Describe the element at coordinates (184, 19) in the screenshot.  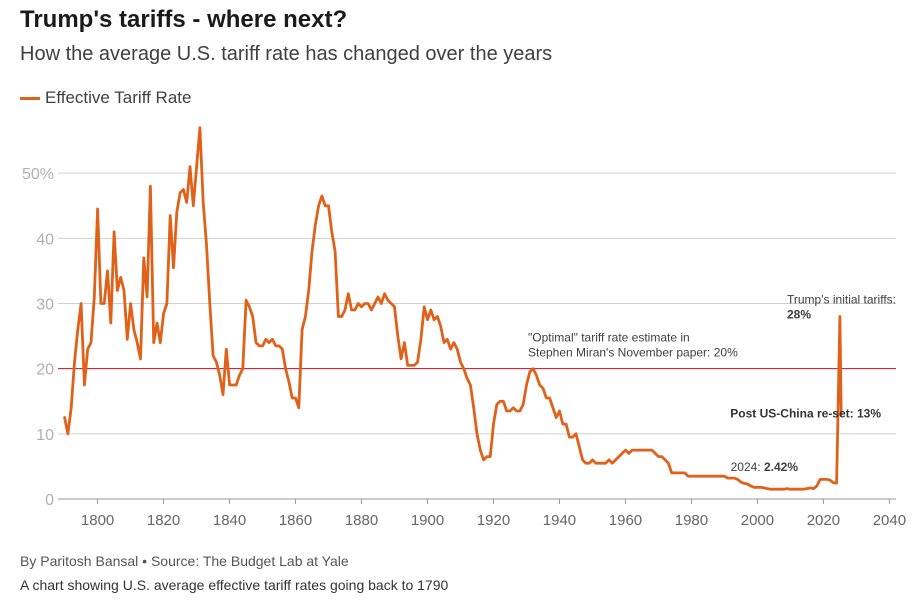
I see `chart-title: Trump's tariffs - where next?` at that location.